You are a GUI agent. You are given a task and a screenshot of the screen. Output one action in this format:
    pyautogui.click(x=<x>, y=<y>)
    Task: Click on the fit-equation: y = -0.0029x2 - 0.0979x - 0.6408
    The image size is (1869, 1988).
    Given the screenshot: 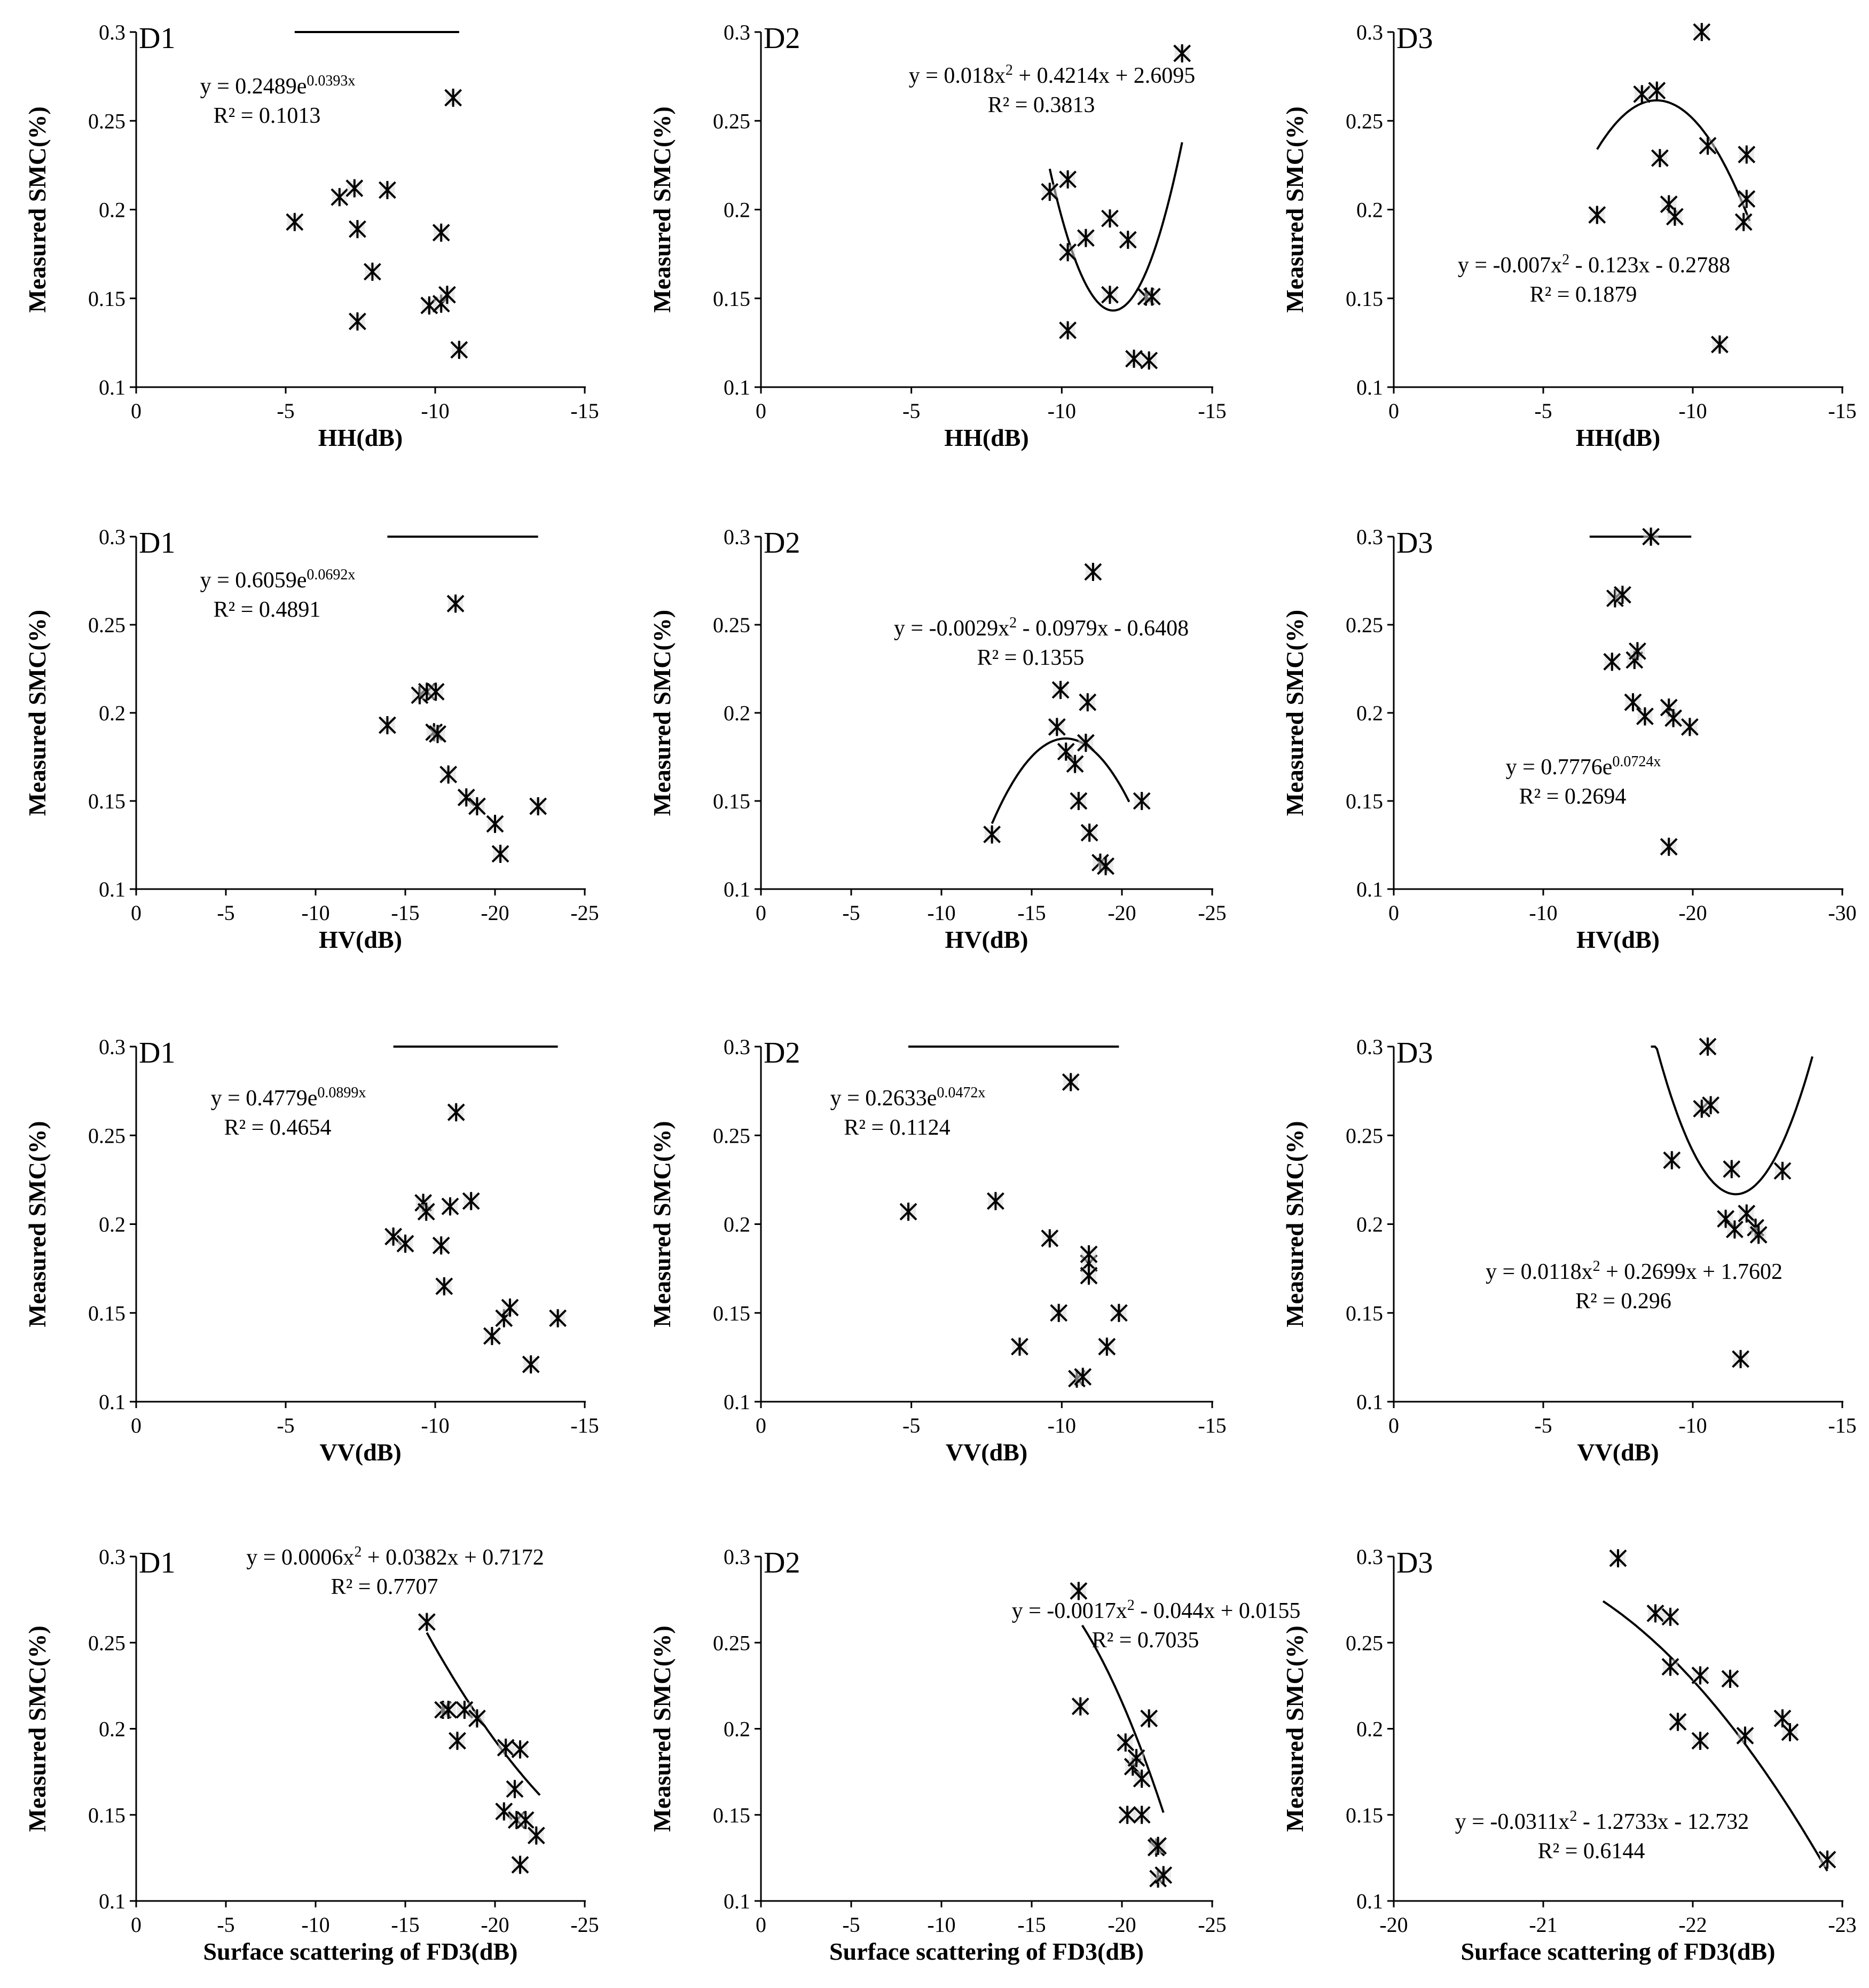 What is the action you would take?
    pyautogui.click(x=1041, y=628)
    